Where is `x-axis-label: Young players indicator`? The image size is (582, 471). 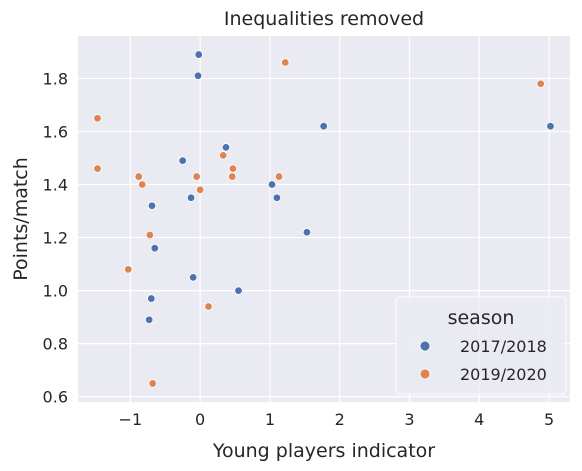
x-axis-label: Young players indicator is located at coordinates (323, 451).